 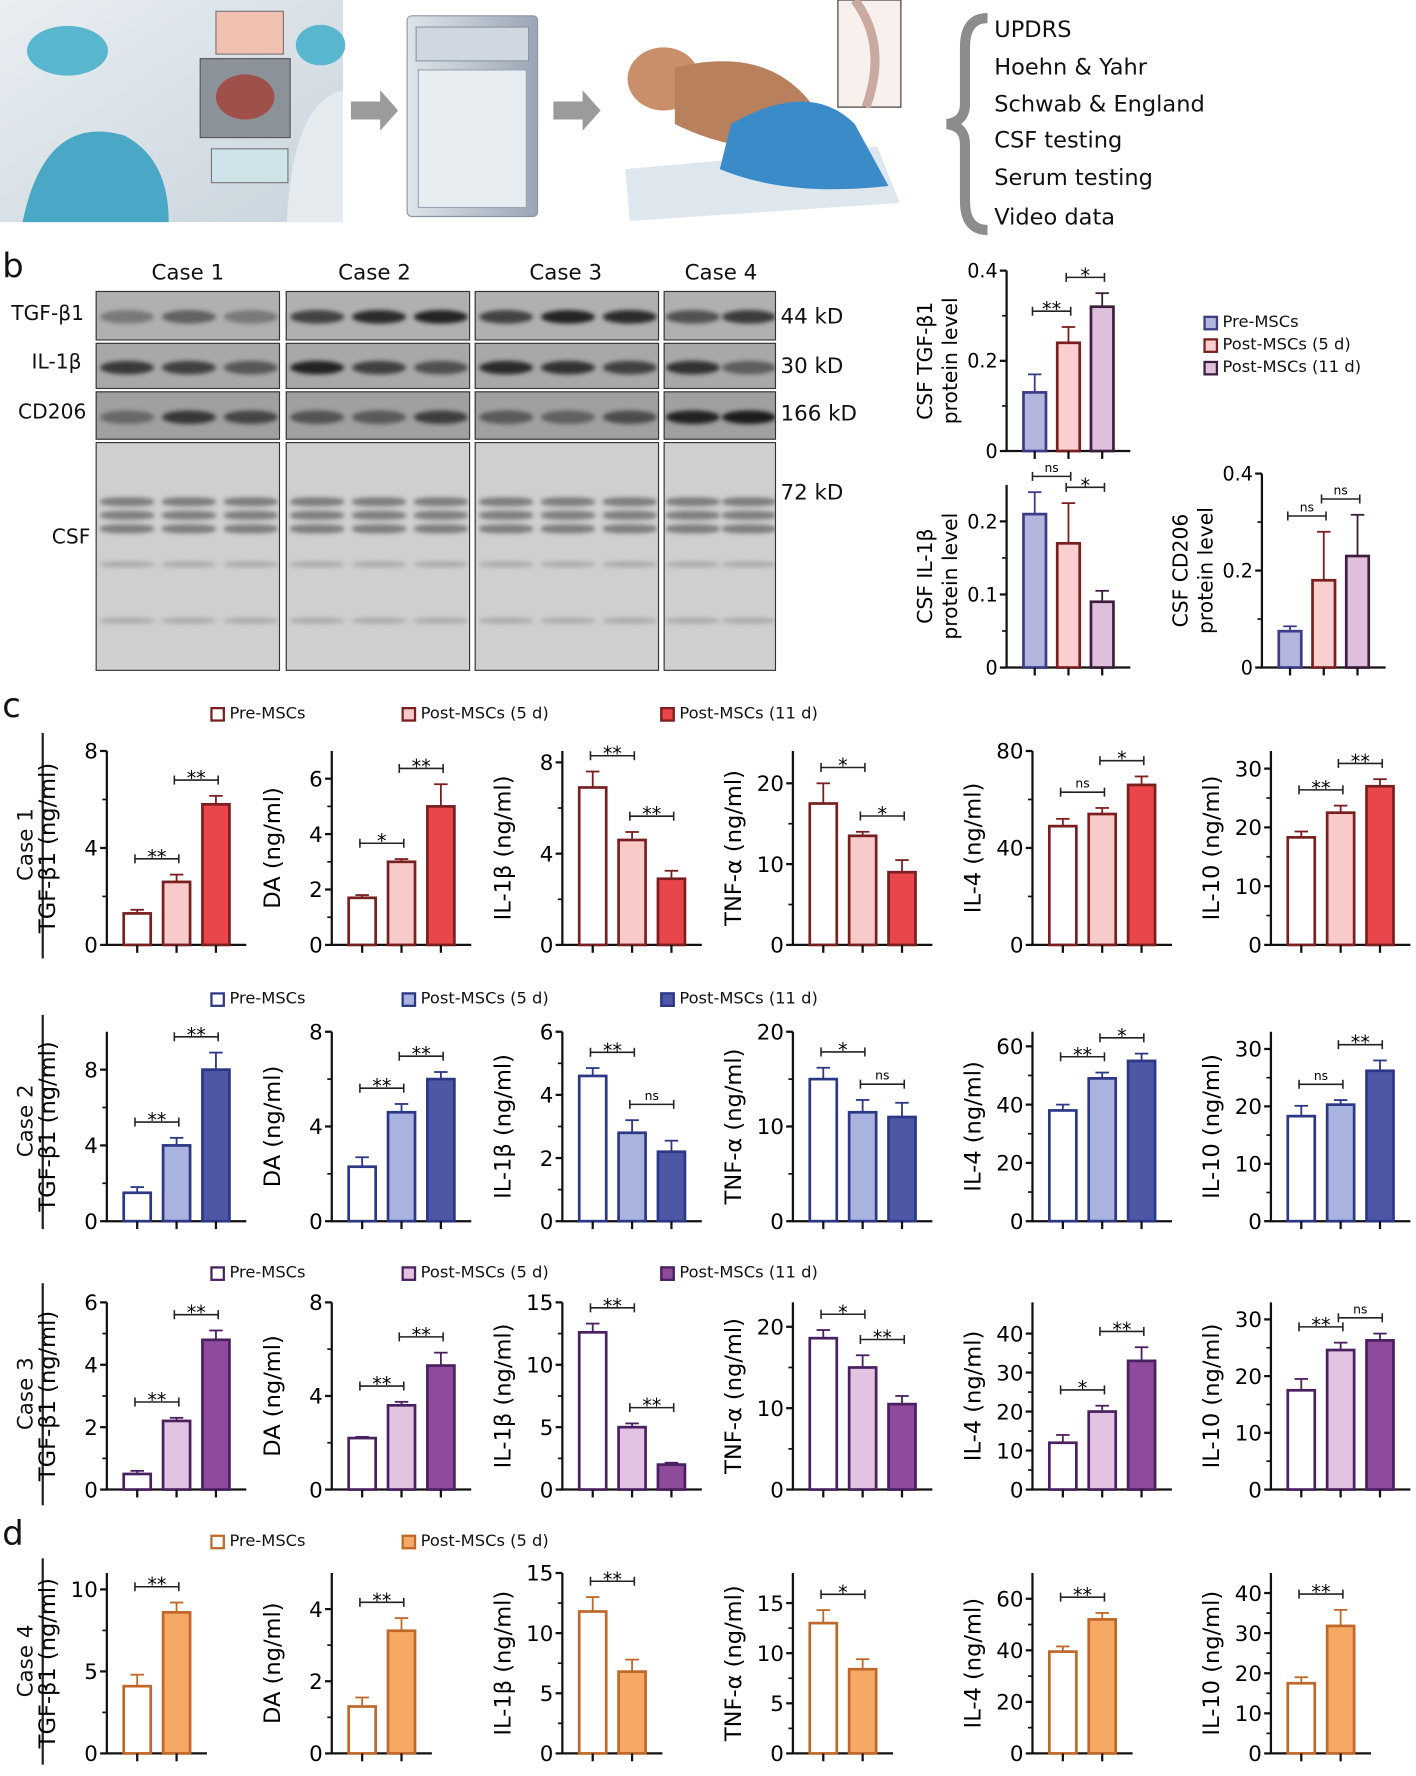 I want to click on blot-row-label: TGF-β1, so click(x=48, y=314).